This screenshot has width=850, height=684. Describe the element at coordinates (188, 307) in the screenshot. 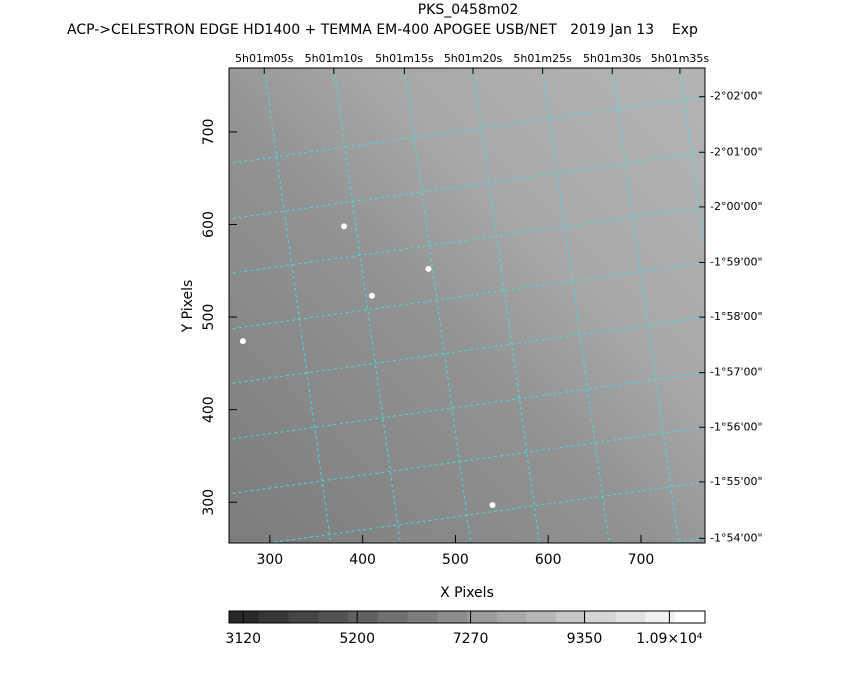

I see `y-axis-label: Y Pixels` at that location.